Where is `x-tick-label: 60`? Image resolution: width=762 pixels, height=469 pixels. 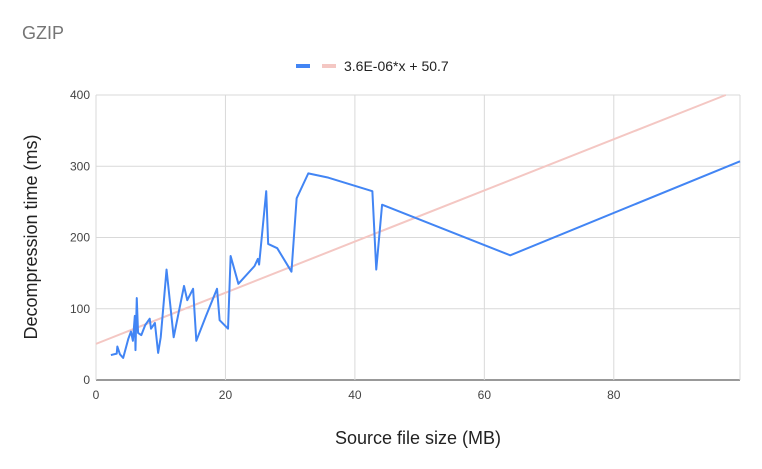 x-tick-label: 60 is located at coordinates (485, 395).